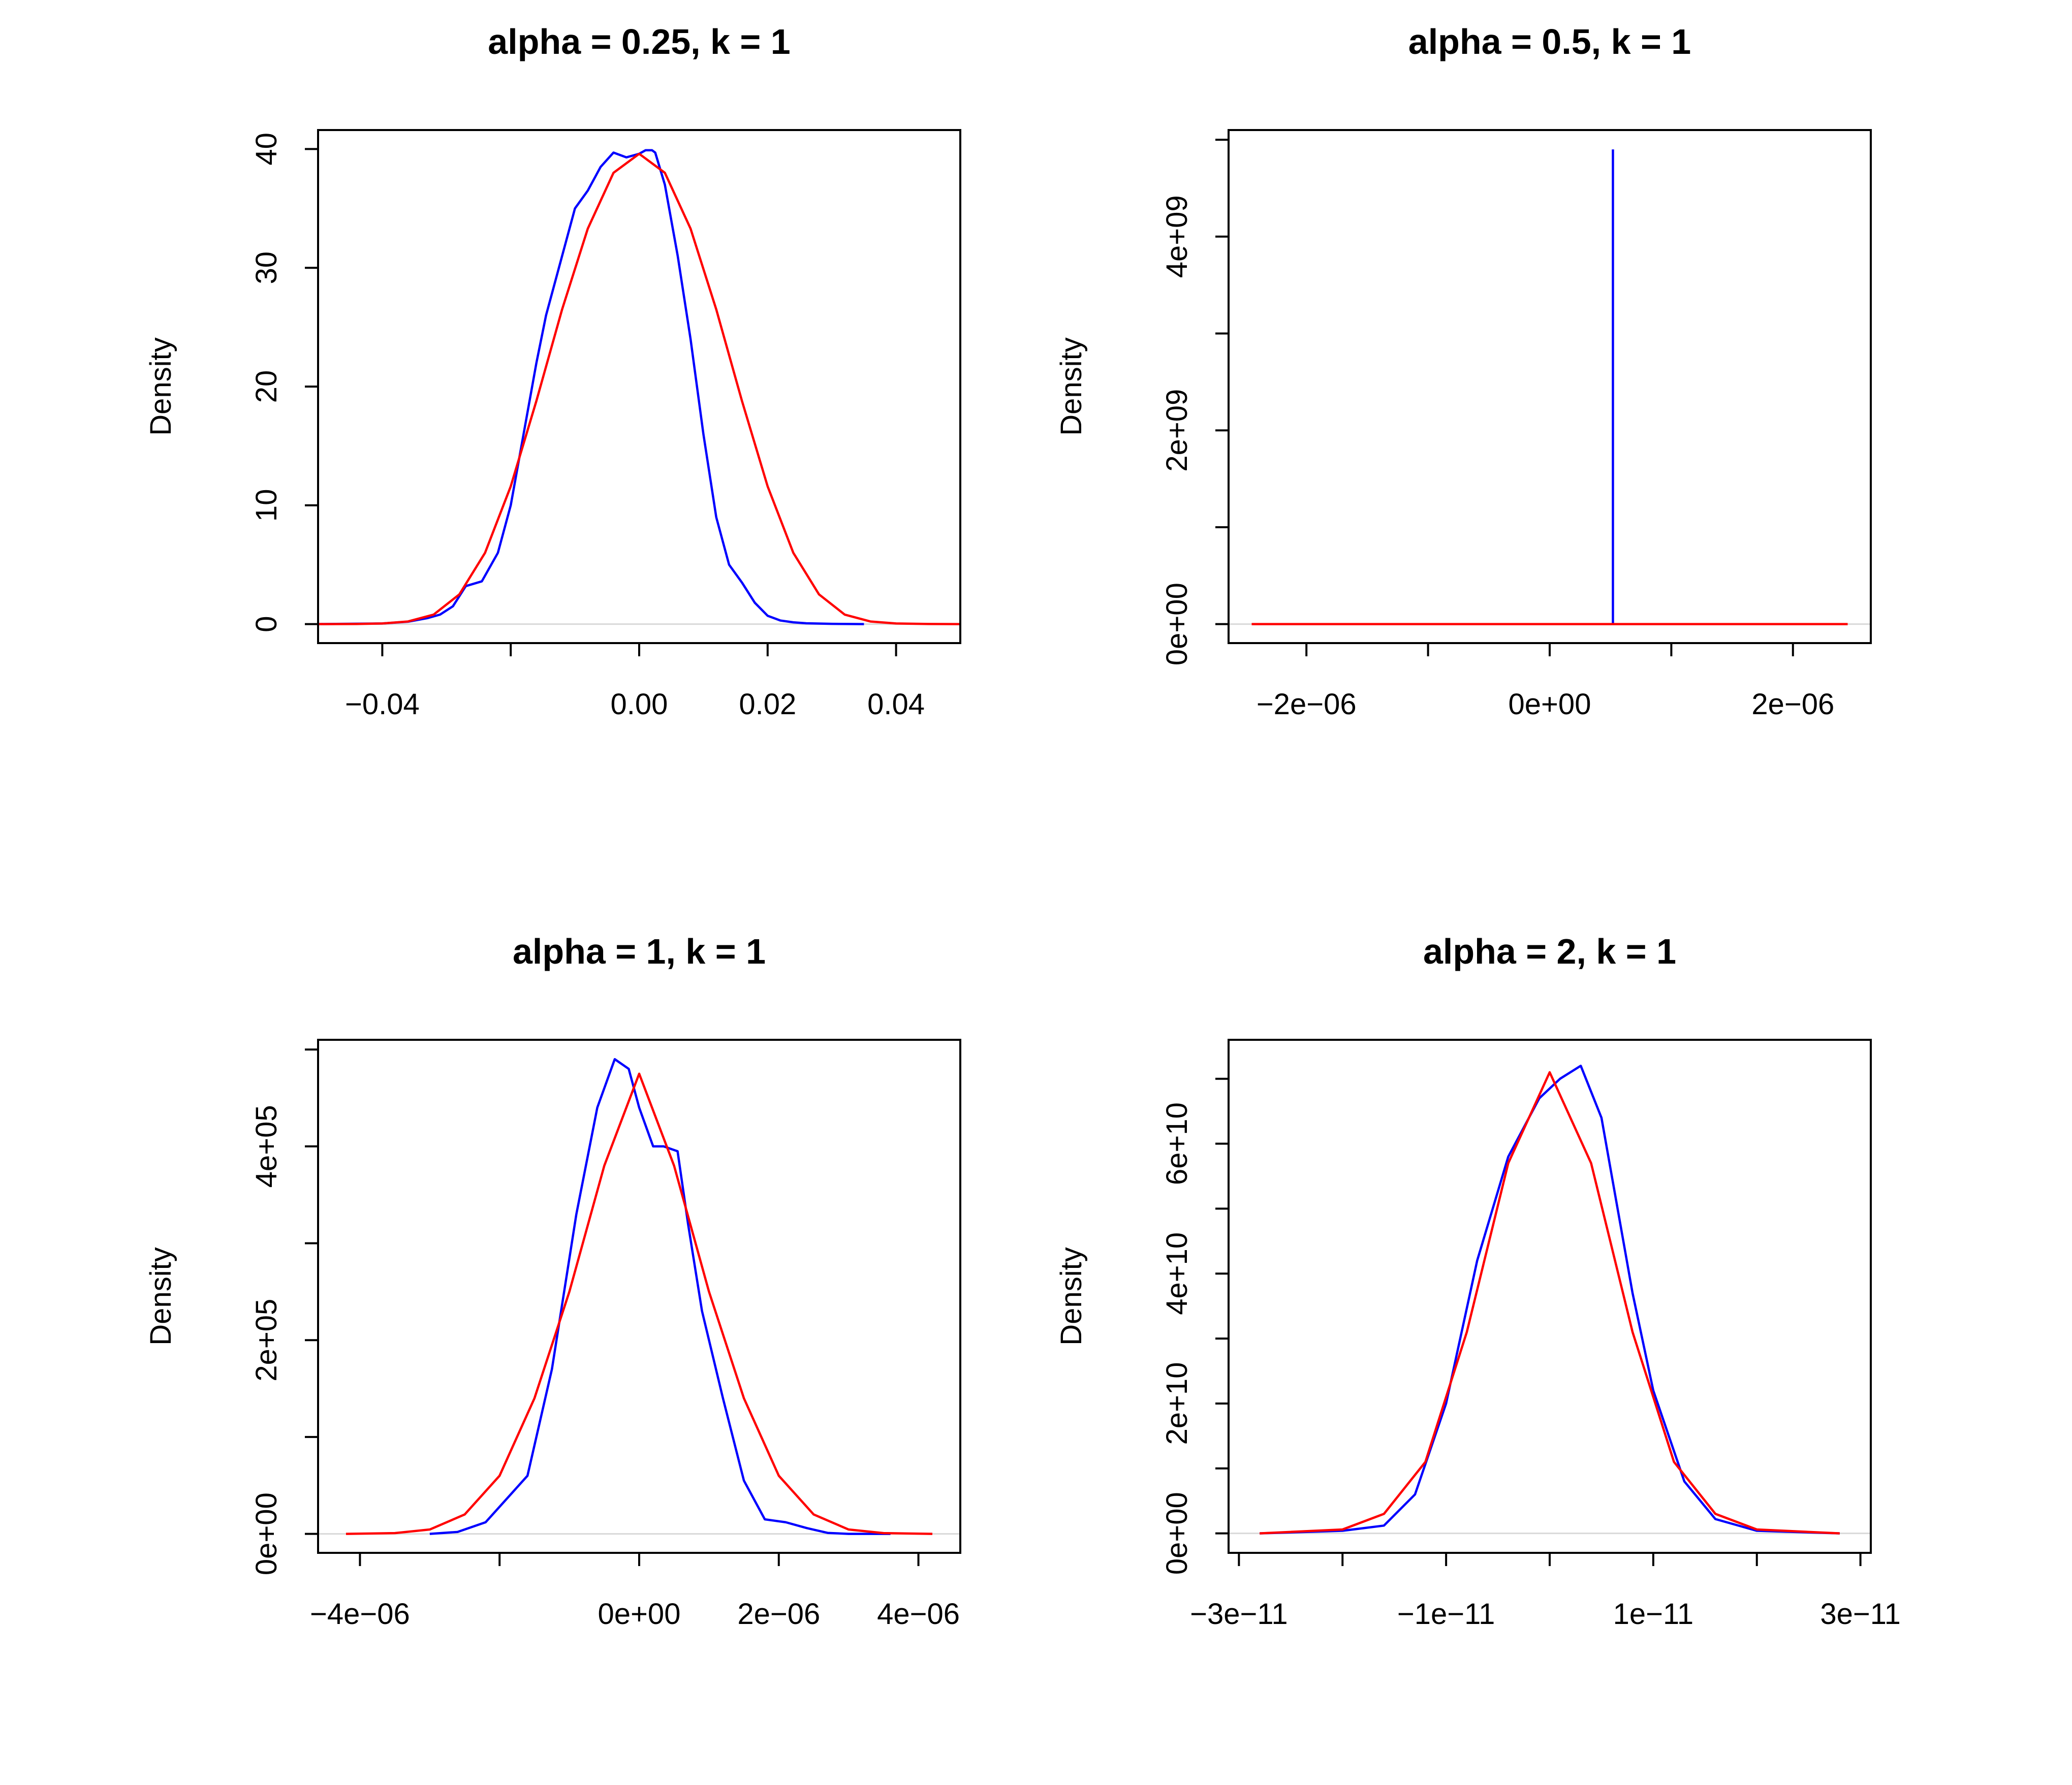 This screenshot has width=2072, height=1785. What do you see at coordinates (360, 1614) in the screenshot?
I see `x-tick-label: −4e−06` at bounding box center [360, 1614].